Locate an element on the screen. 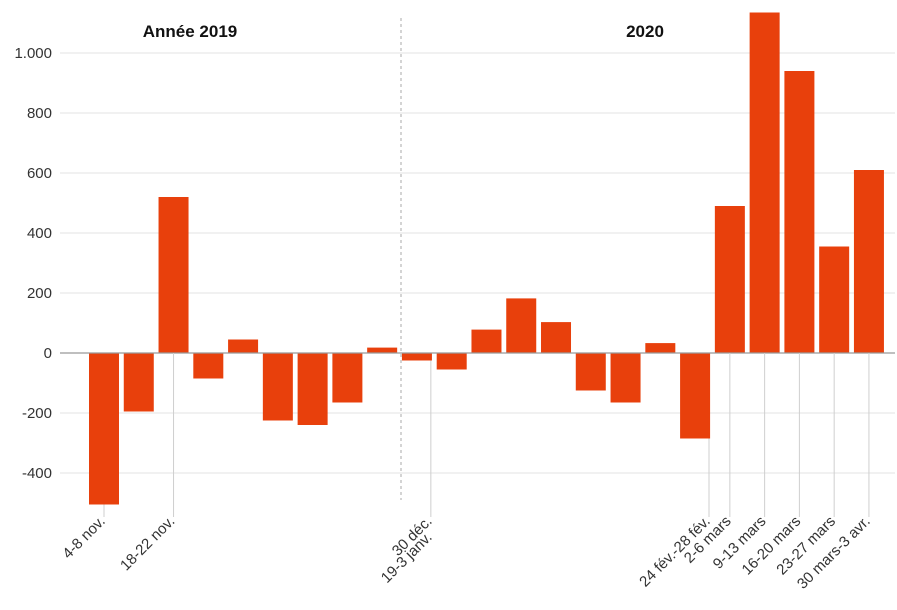  x-tick-label: 4-8 nov. is located at coordinates (84, 538).